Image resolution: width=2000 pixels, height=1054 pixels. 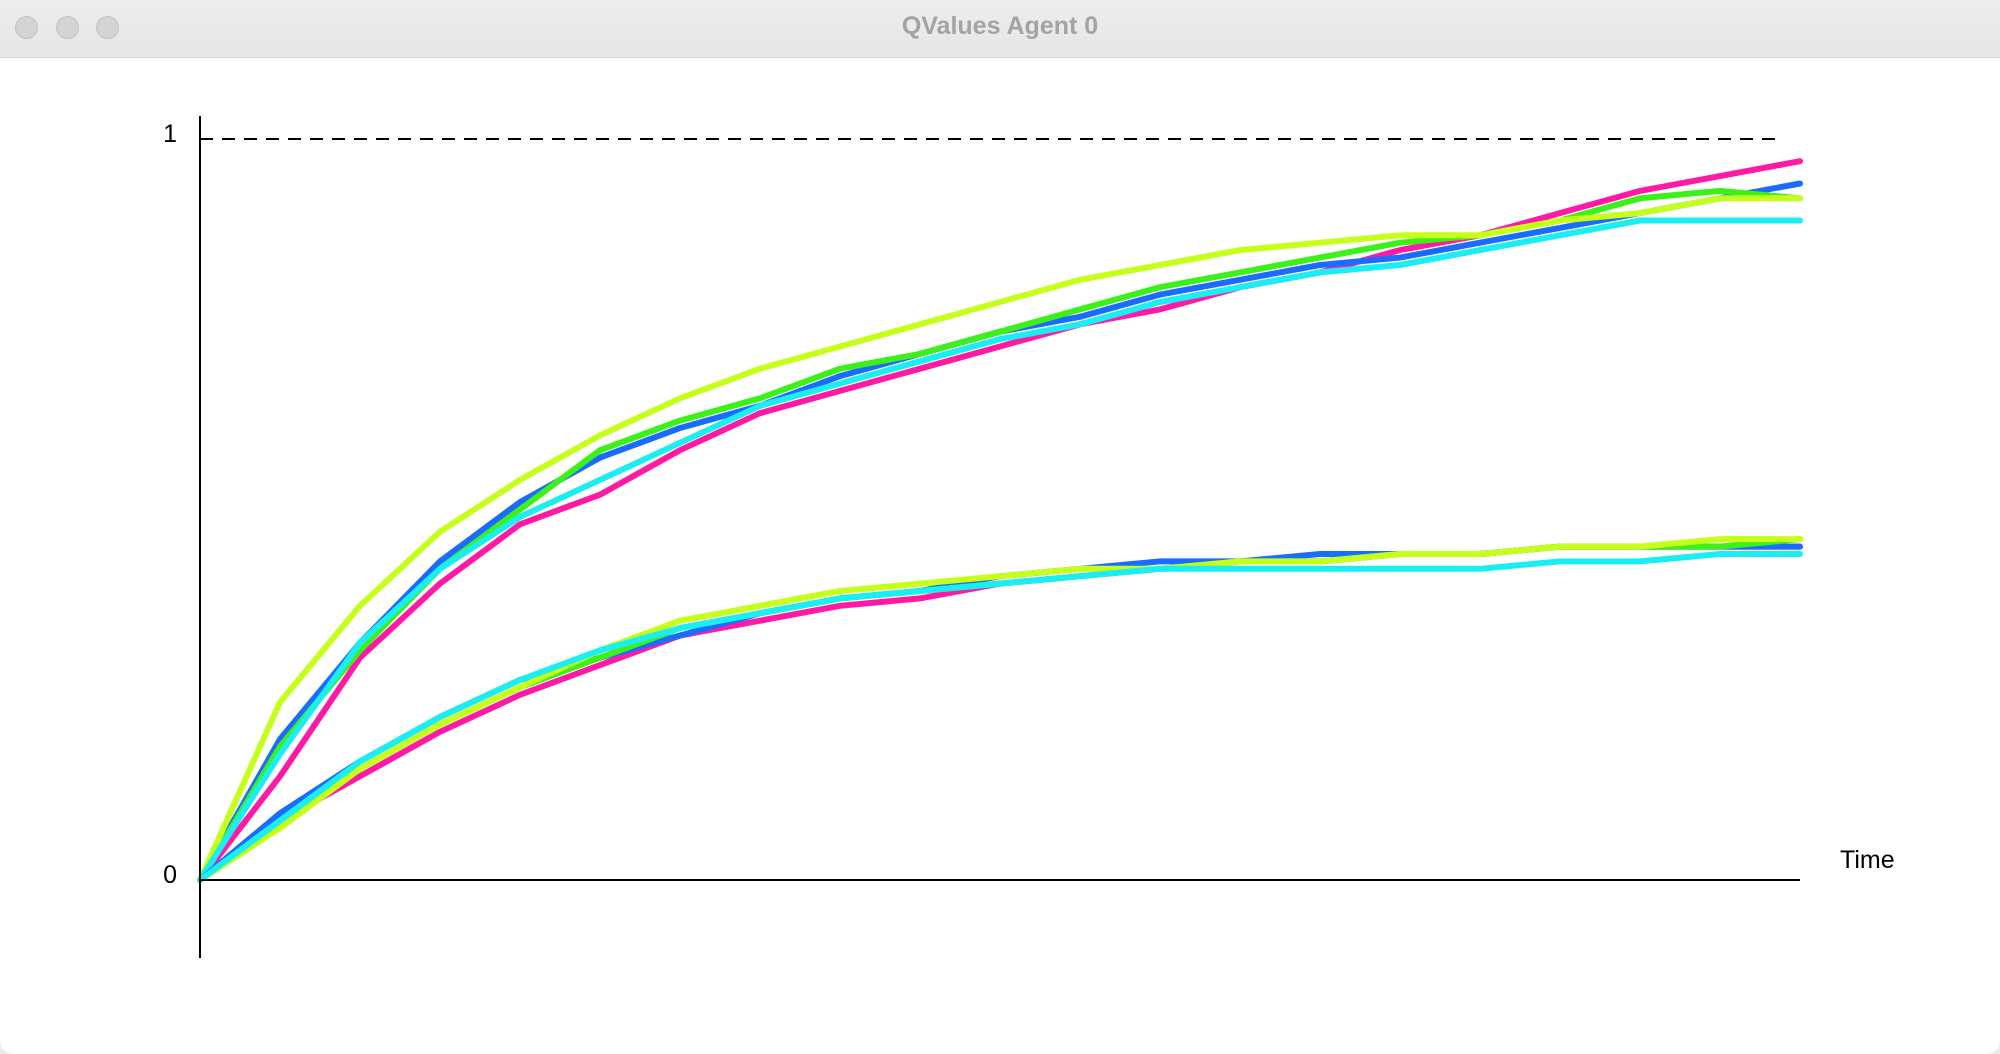 I want to click on y-tick-label-top: 1, so click(x=170, y=134).